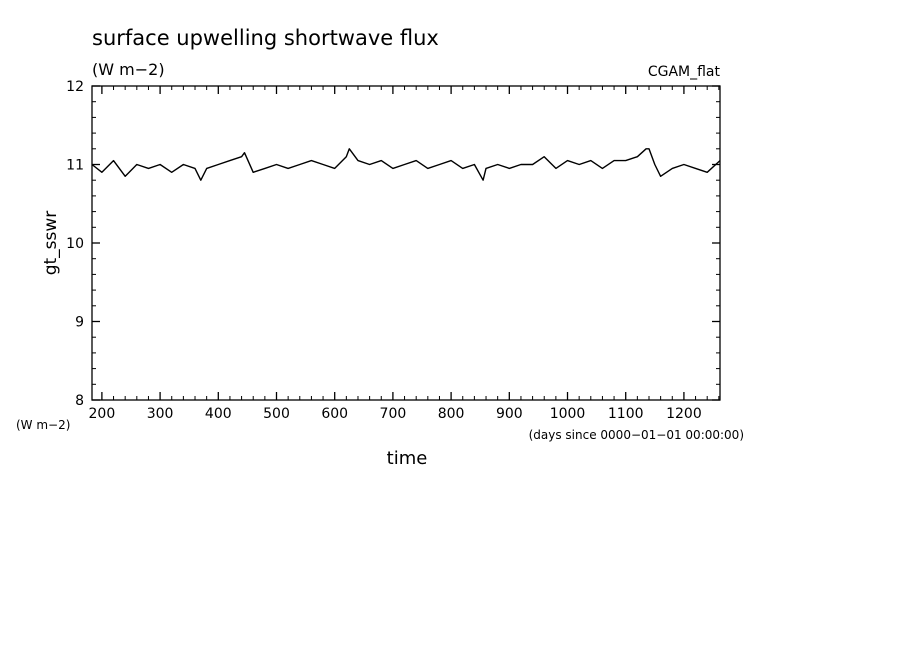 The image size is (904, 654). Describe the element at coordinates (75, 244) in the screenshot. I see `y-tick-label: 10` at that location.